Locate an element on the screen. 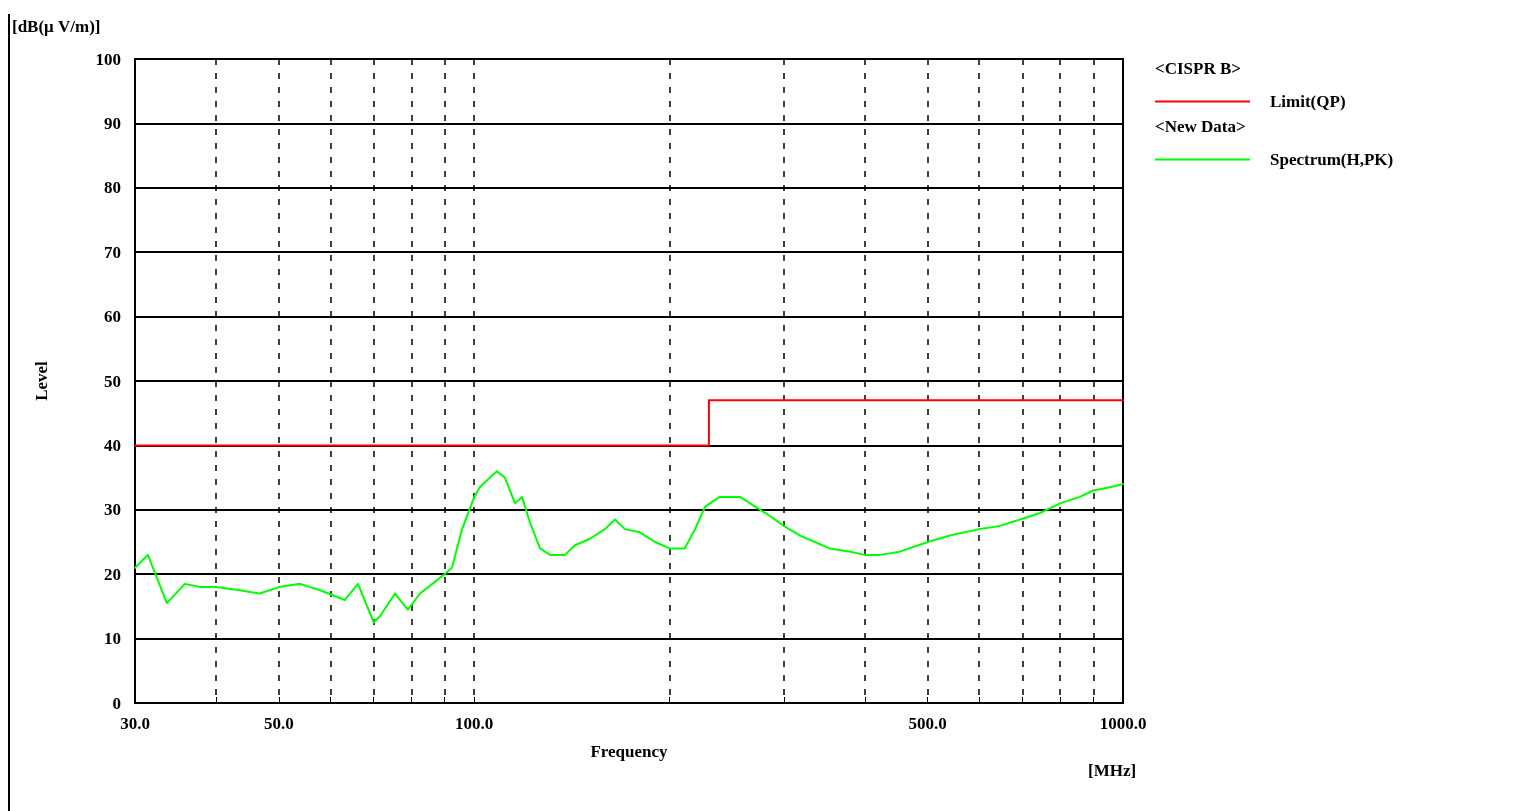 This screenshot has width=1526, height=811. x-tick-label: 1000.0 is located at coordinates (1123, 723).